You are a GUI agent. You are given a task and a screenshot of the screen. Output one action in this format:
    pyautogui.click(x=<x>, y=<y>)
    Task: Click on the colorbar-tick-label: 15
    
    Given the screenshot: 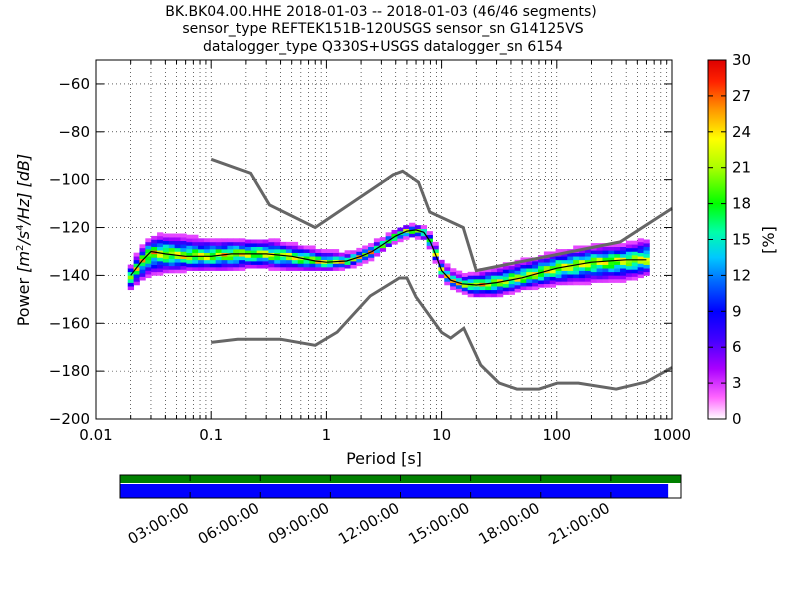 What is the action you would take?
    pyautogui.click(x=741, y=240)
    